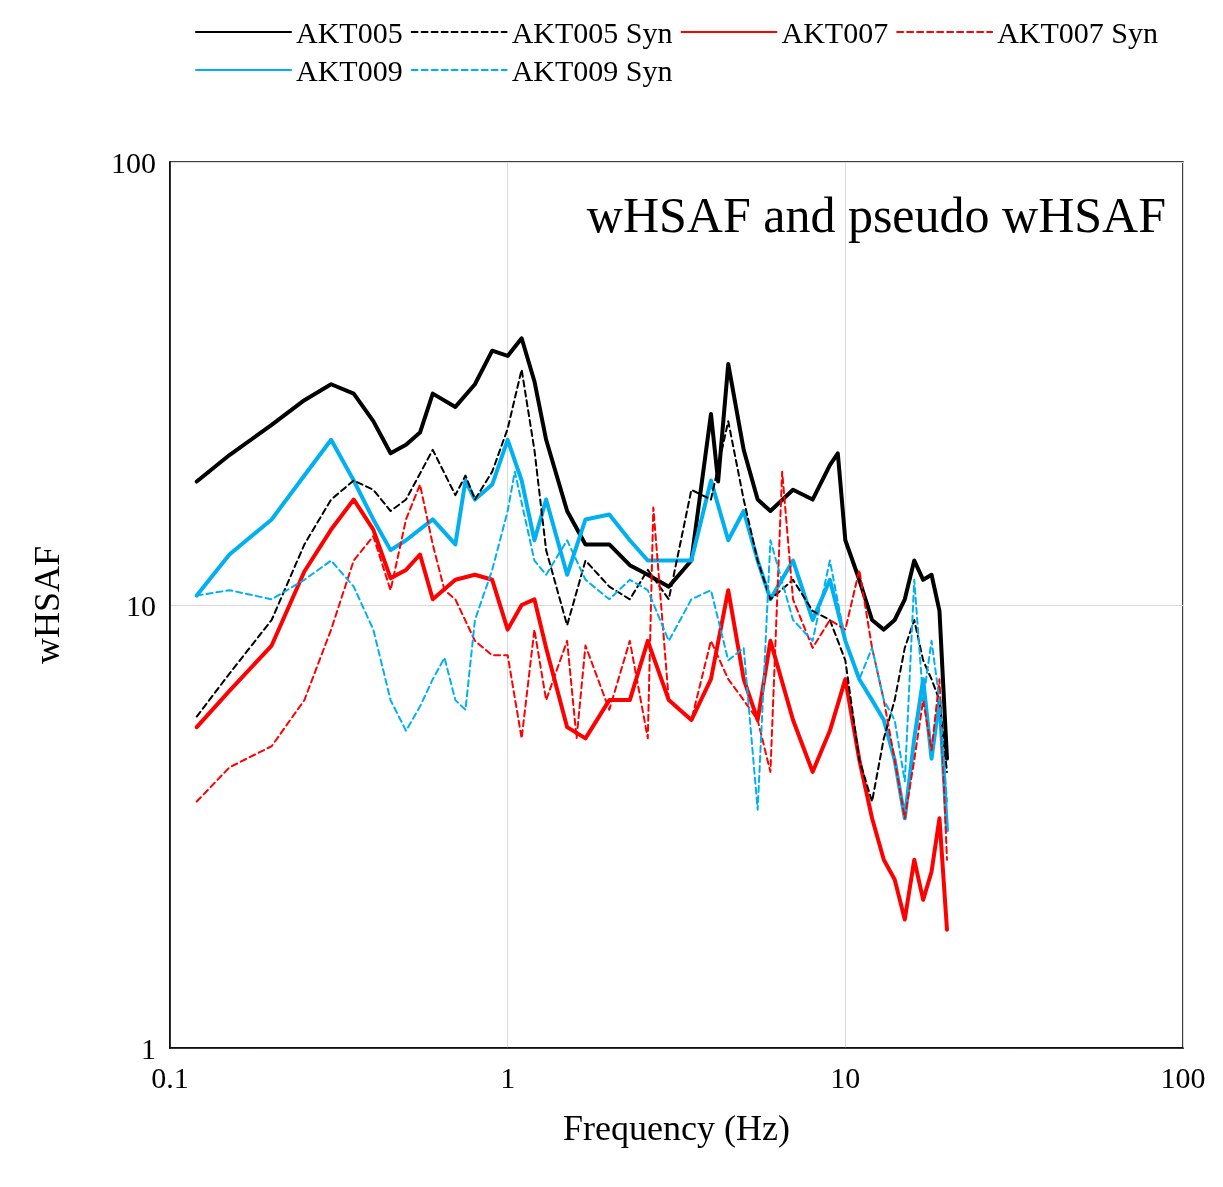 This screenshot has height=1187, width=1223. I want to click on text: wHSAF and pseudo wHSAF, so click(876, 215).